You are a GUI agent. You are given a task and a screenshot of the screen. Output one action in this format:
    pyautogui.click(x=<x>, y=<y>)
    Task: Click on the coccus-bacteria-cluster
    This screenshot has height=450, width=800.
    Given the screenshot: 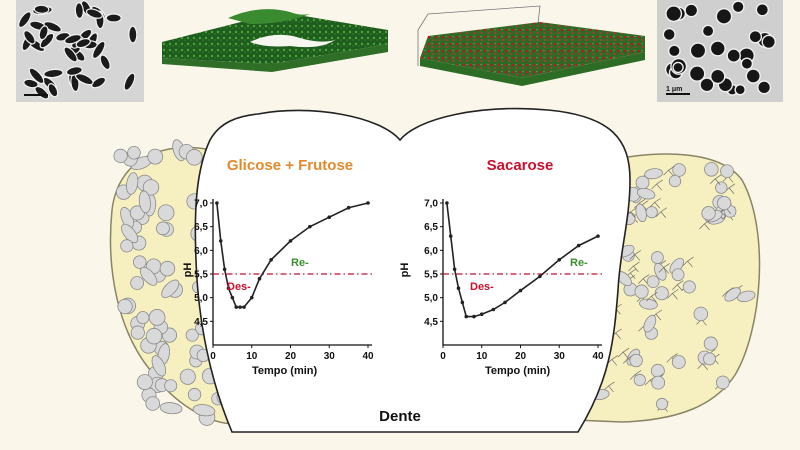 What is the action you would take?
    pyautogui.click(x=719, y=48)
    